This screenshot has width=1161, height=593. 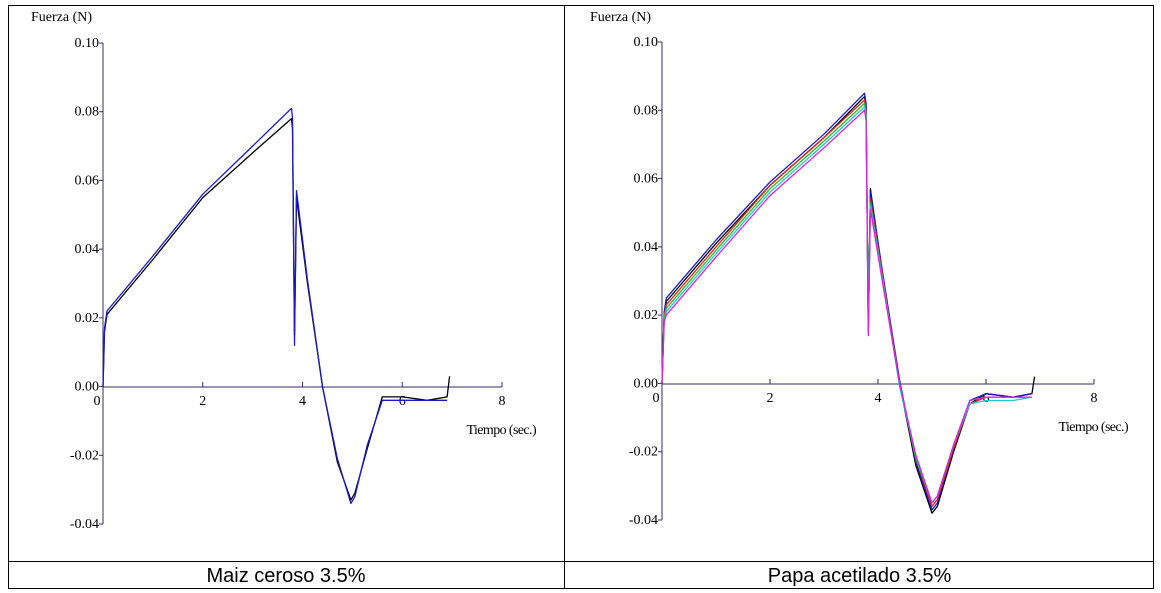 What do you see at coordinates (581, 561) in the screenshot?
I see `caption-divider` at bounding box center [581, 561].